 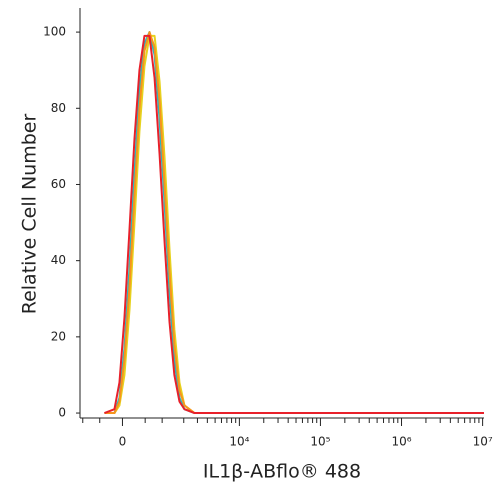 What do you see at coordinates (58, 108) in the screenshot?
I see `y-tick-label: 80` at bounding box center [58, 108].